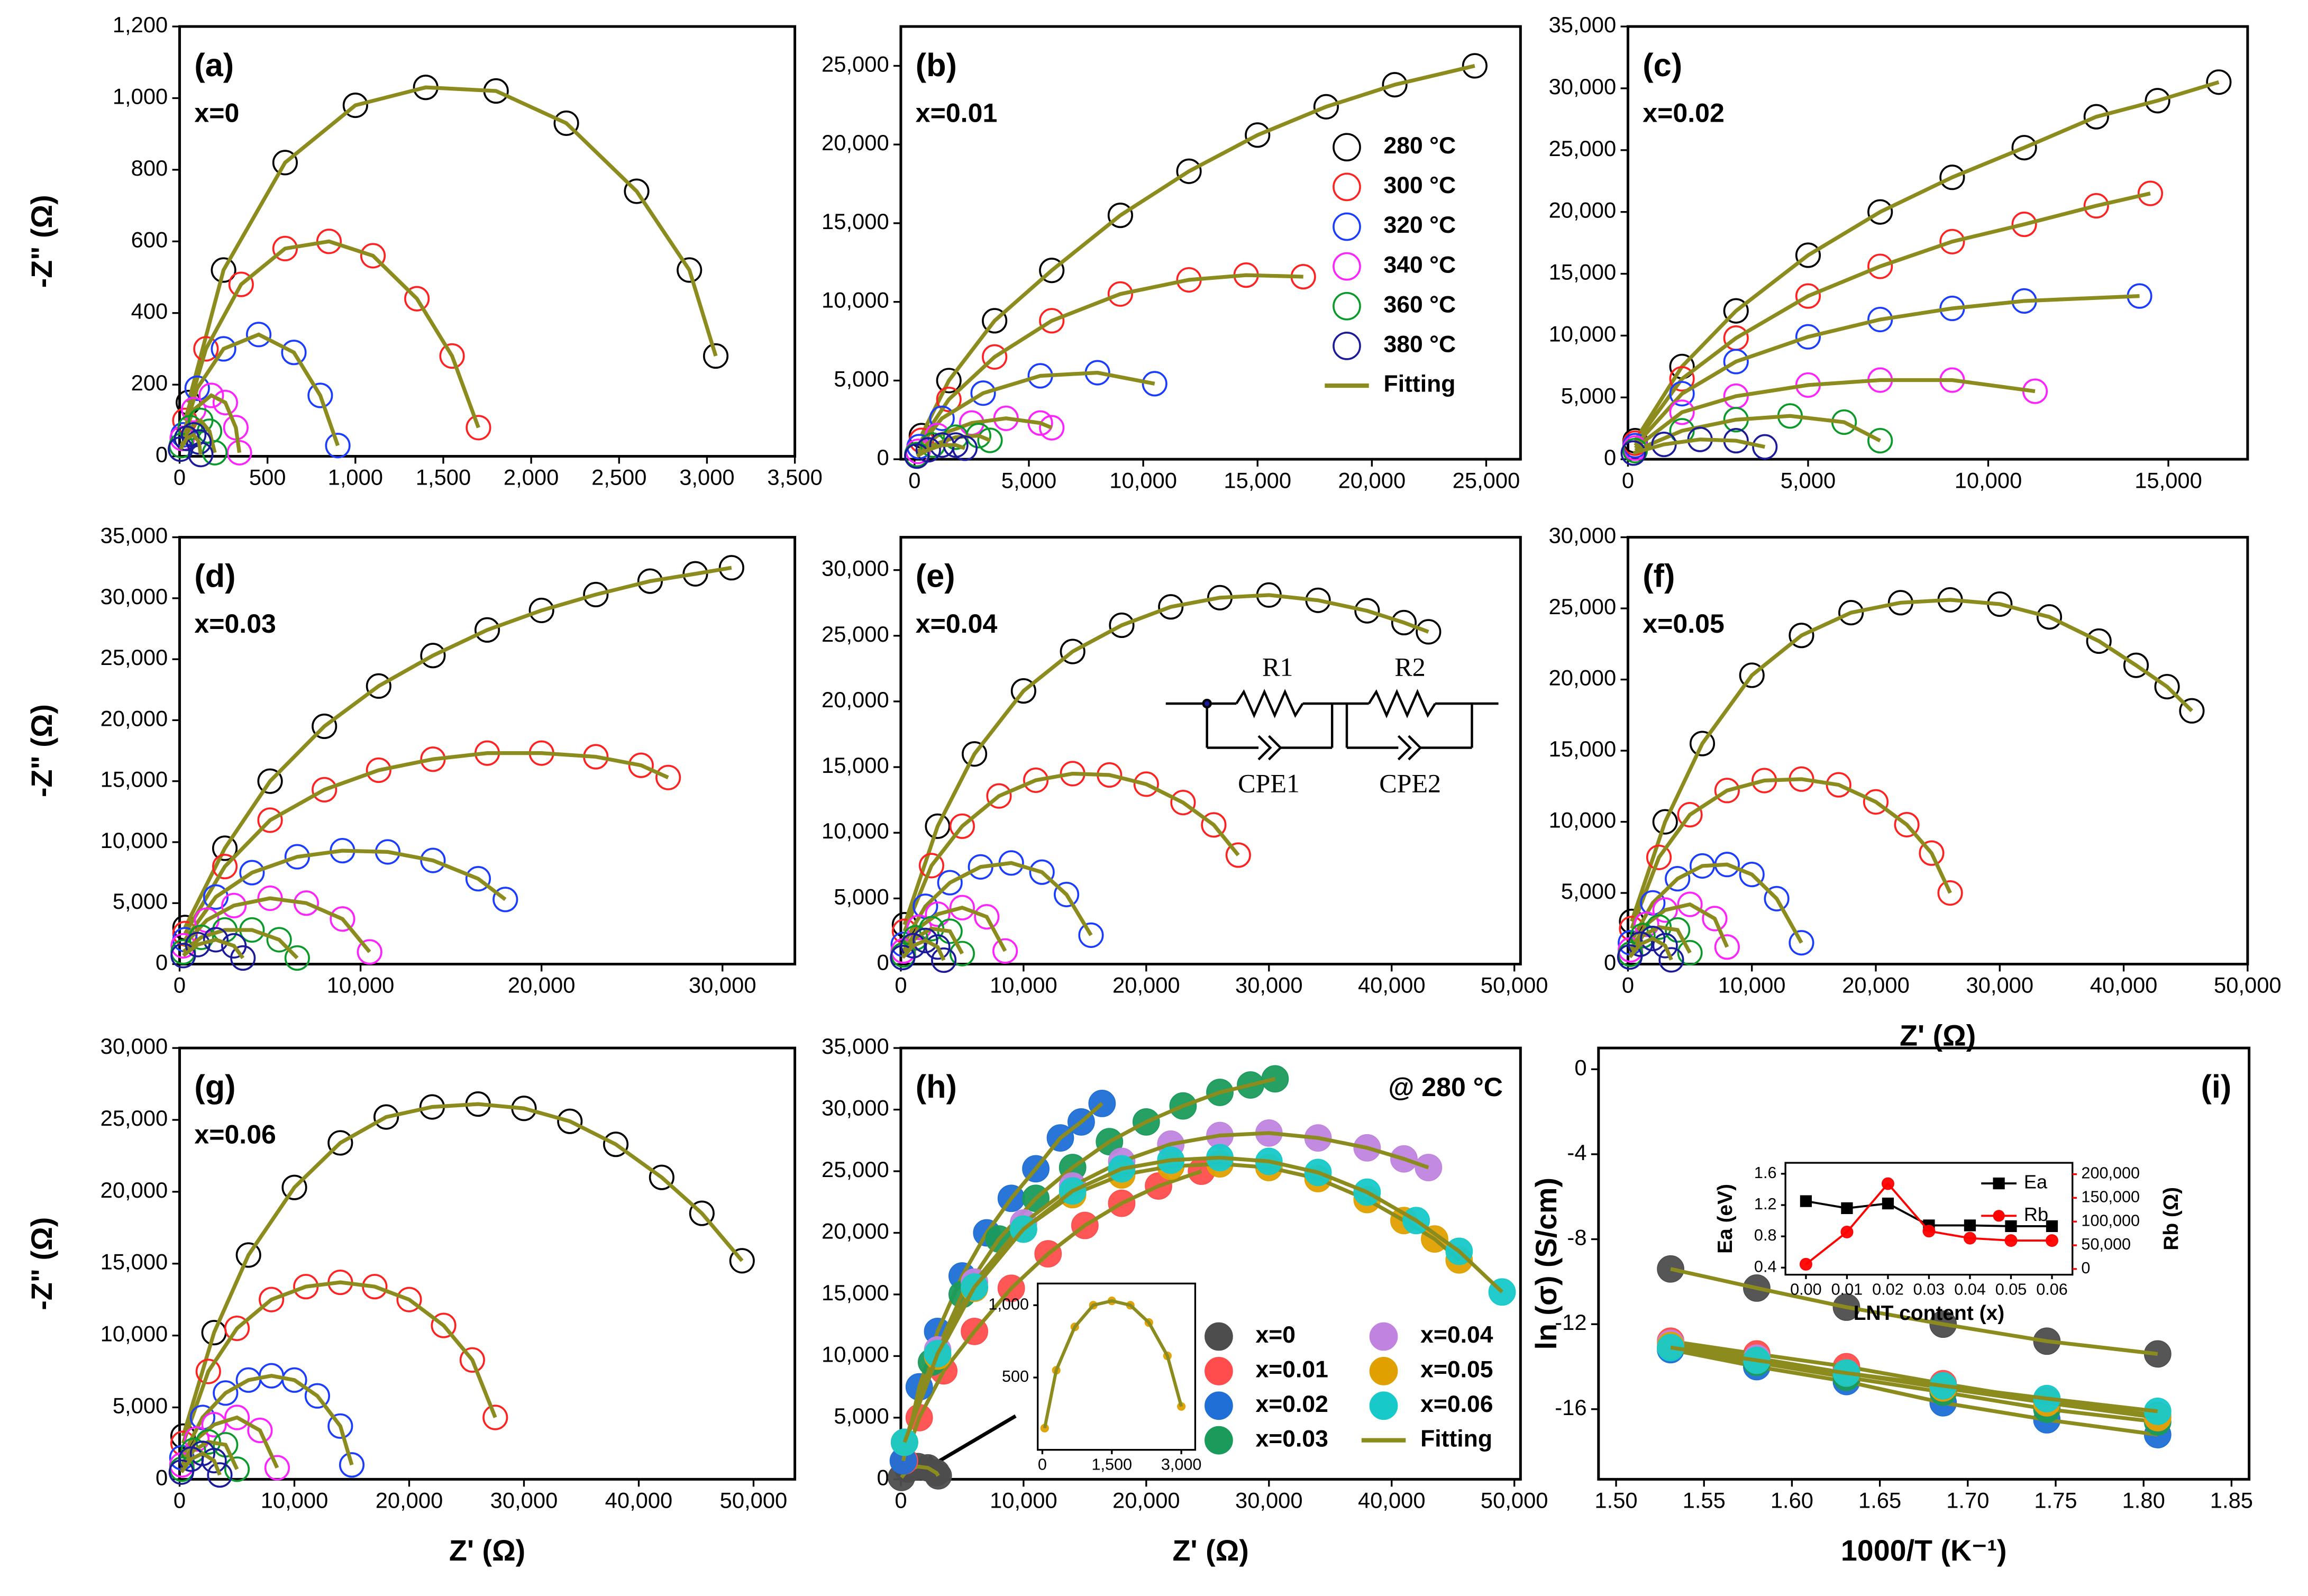  What do you see at coordinates (267, 477) in the screenshot?
I see `x-tick-label: 500` at bounding box center [267, 477].